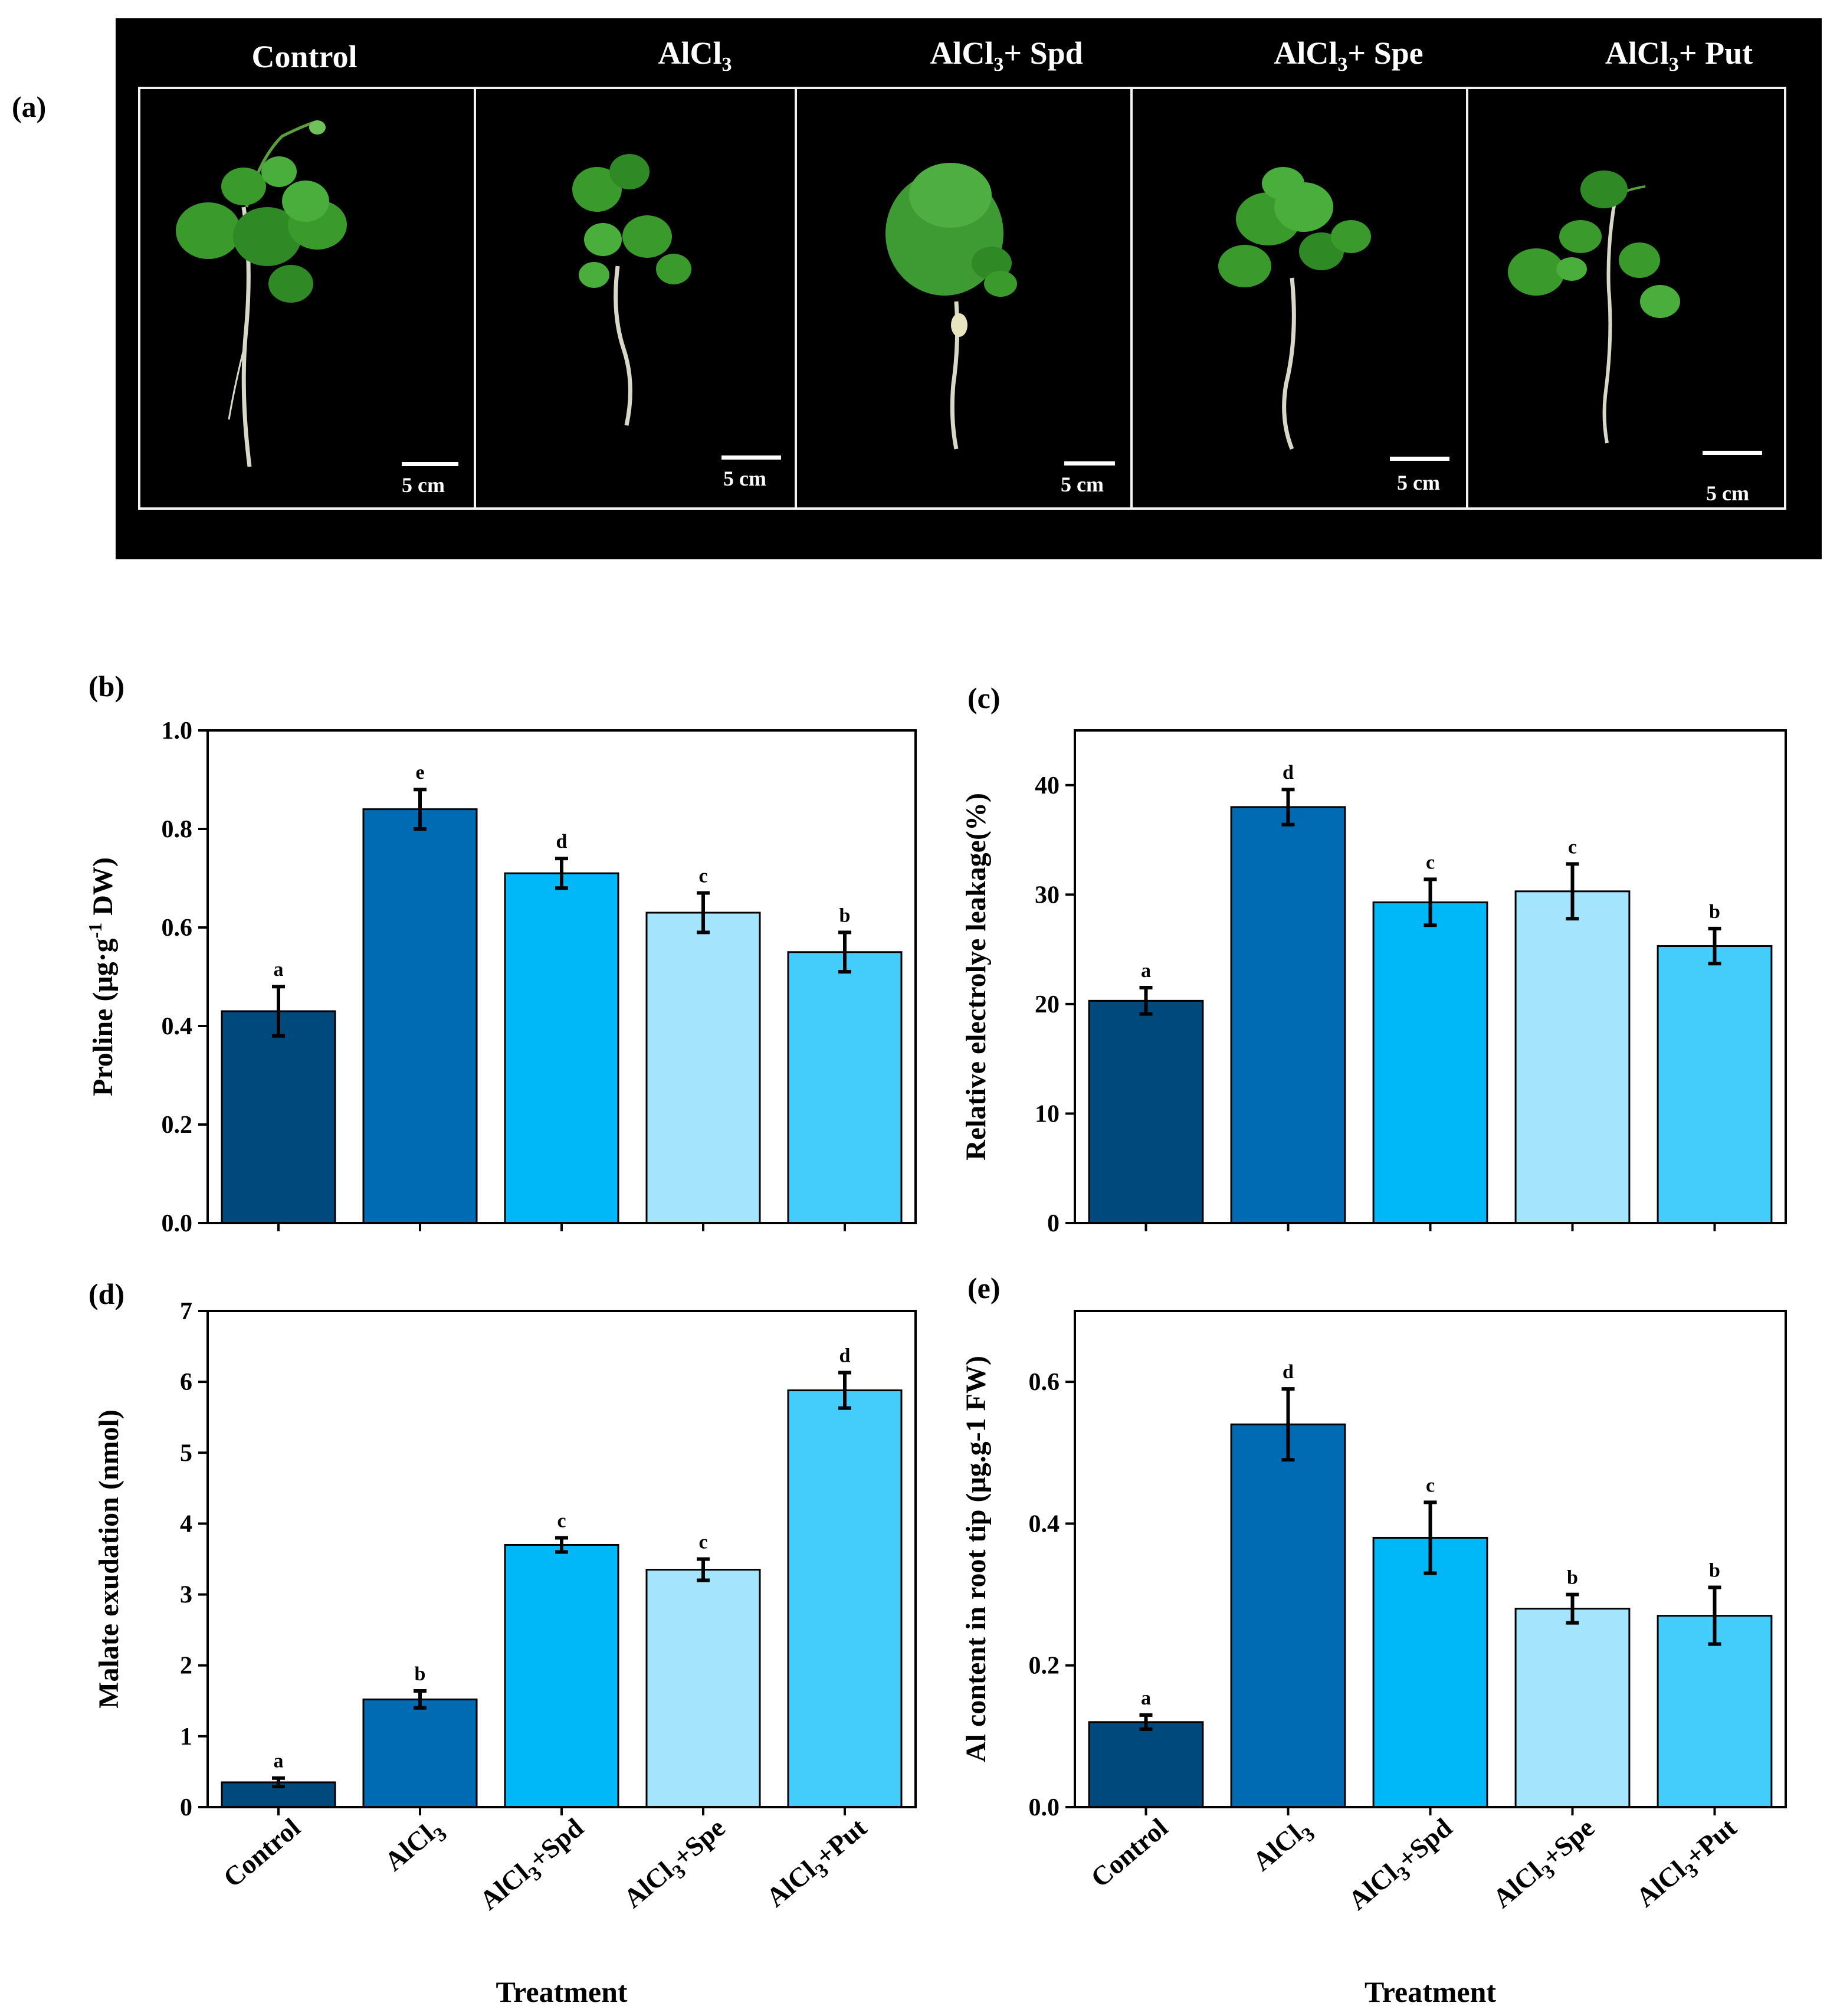 This screenshot has height=2016, width=1840. I want to click on x-category-label-e-4: AlCl3+Put, so click(1689, 1865).